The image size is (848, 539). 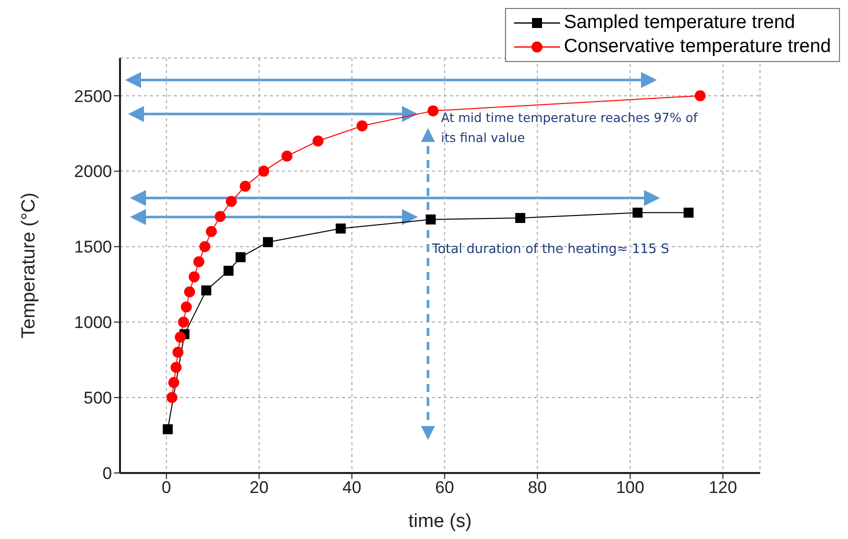 What do you see at coordinates (93, 322) in the screenshot?
I see `y-tick-label: 1000` at bounding box center [93, 322].